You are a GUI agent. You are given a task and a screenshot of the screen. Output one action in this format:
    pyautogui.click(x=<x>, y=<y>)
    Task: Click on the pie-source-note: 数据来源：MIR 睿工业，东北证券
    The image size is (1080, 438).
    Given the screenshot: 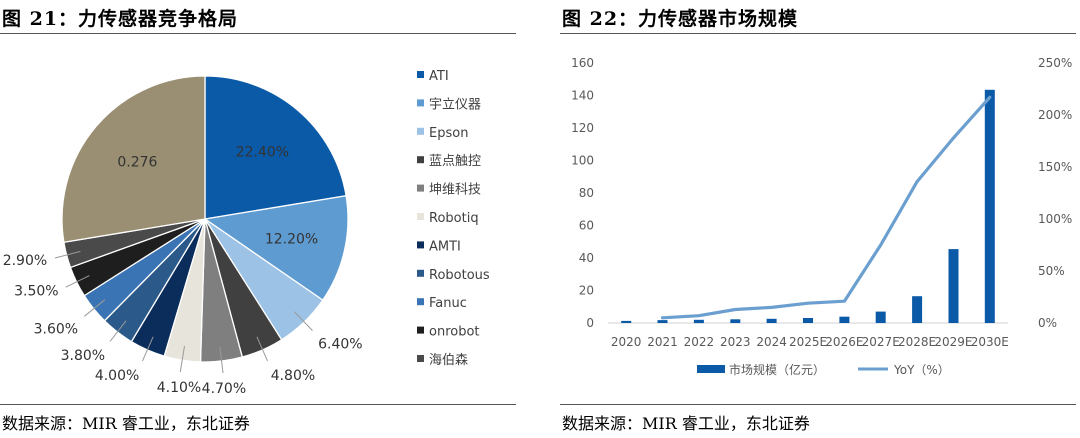 What is the action you would take?
    pyautogui.click(x=126, y=423)
    